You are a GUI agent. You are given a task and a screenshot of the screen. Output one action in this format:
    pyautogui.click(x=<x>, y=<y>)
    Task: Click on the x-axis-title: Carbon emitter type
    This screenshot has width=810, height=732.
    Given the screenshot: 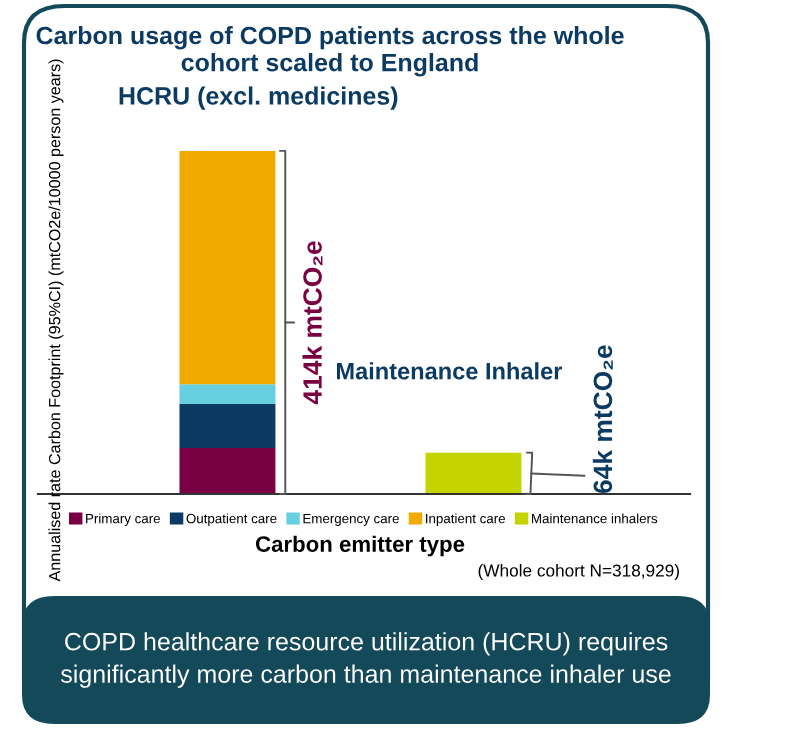 What is the action you would take?
    pyautogui.click(x=360, y=546)
    